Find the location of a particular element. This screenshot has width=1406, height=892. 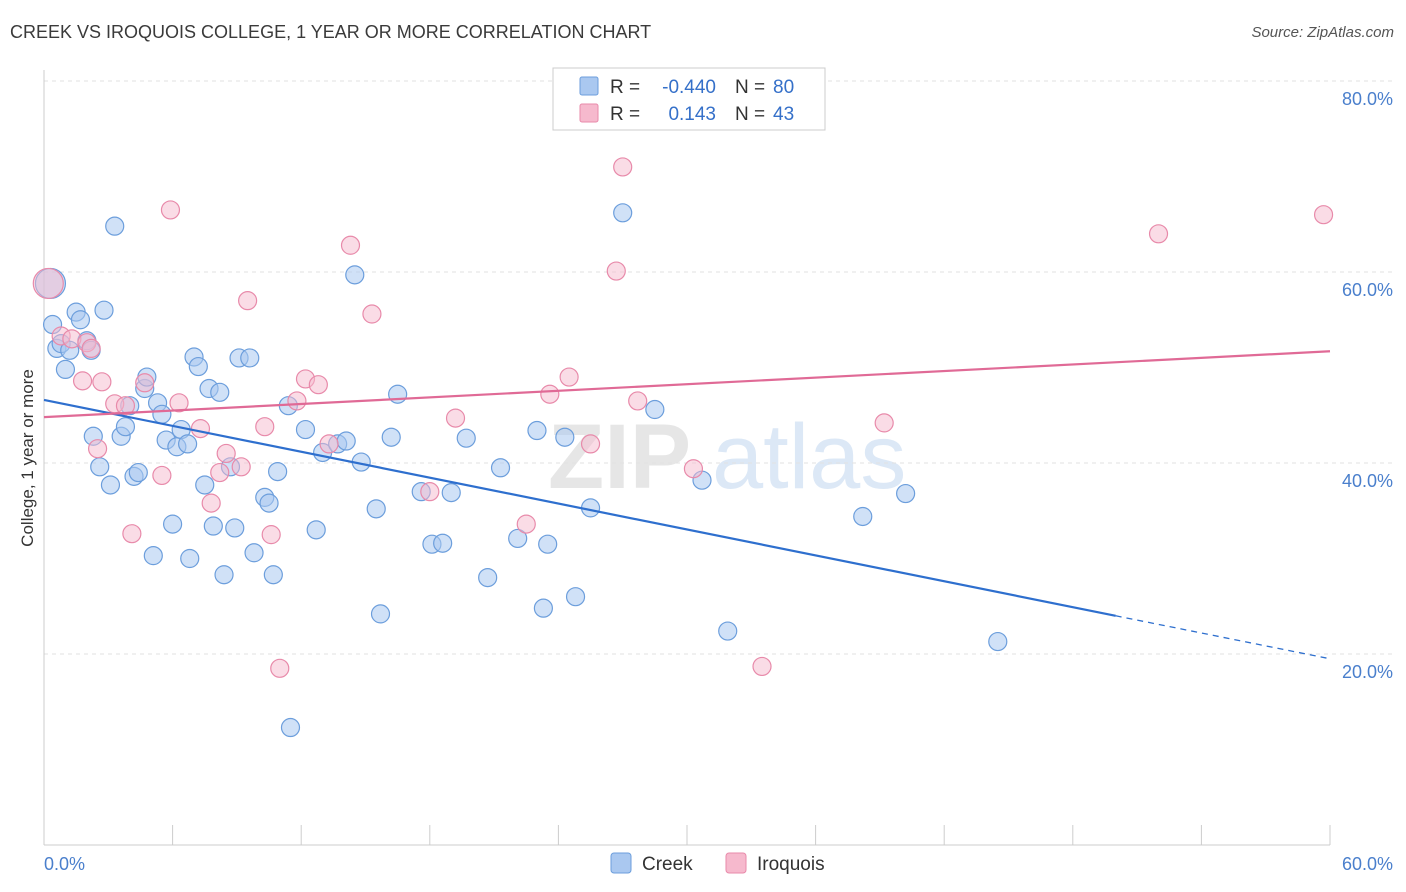

source-label: Source: ZipAtlas.com is located at coordinates (1322, 32).